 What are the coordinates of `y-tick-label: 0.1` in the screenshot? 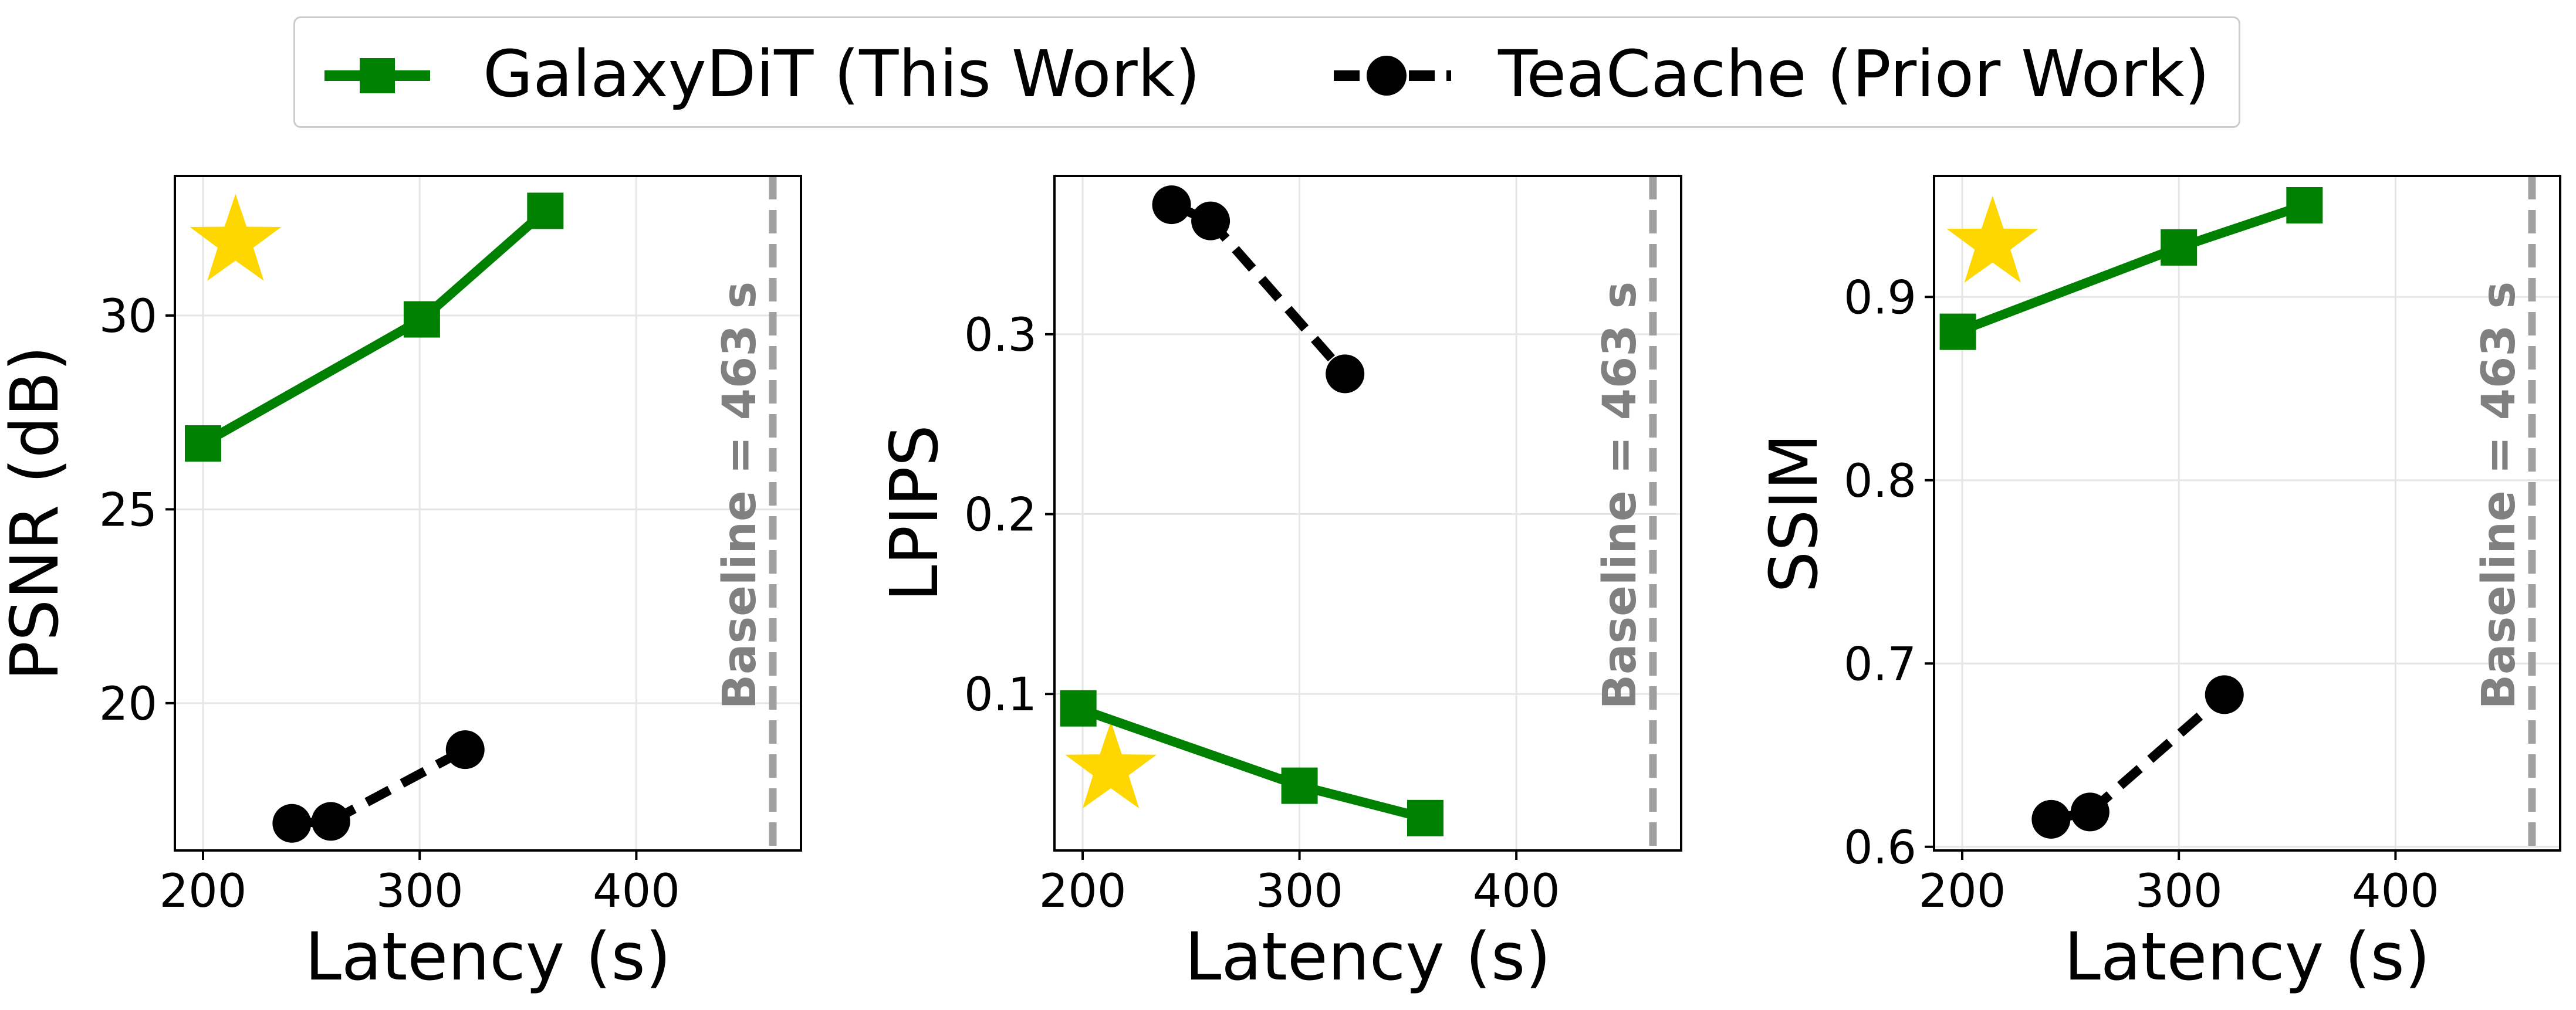 It's located at (1000, 695).